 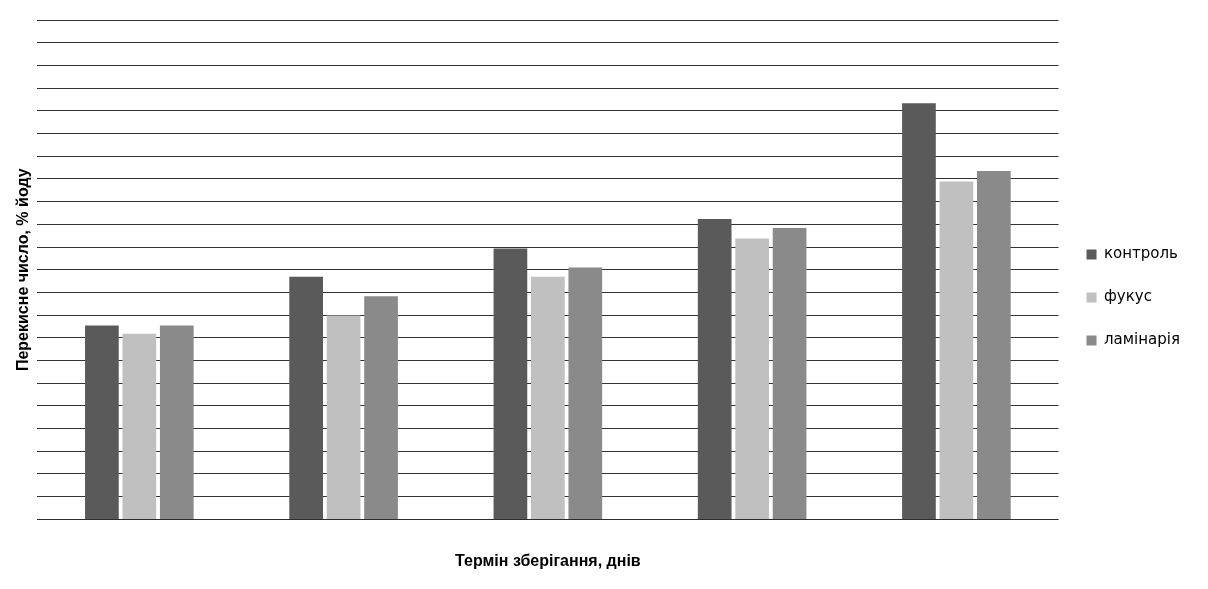 I want to click on y-axis-title: Перекисне число, % йоду, so click(x=23, y=270).